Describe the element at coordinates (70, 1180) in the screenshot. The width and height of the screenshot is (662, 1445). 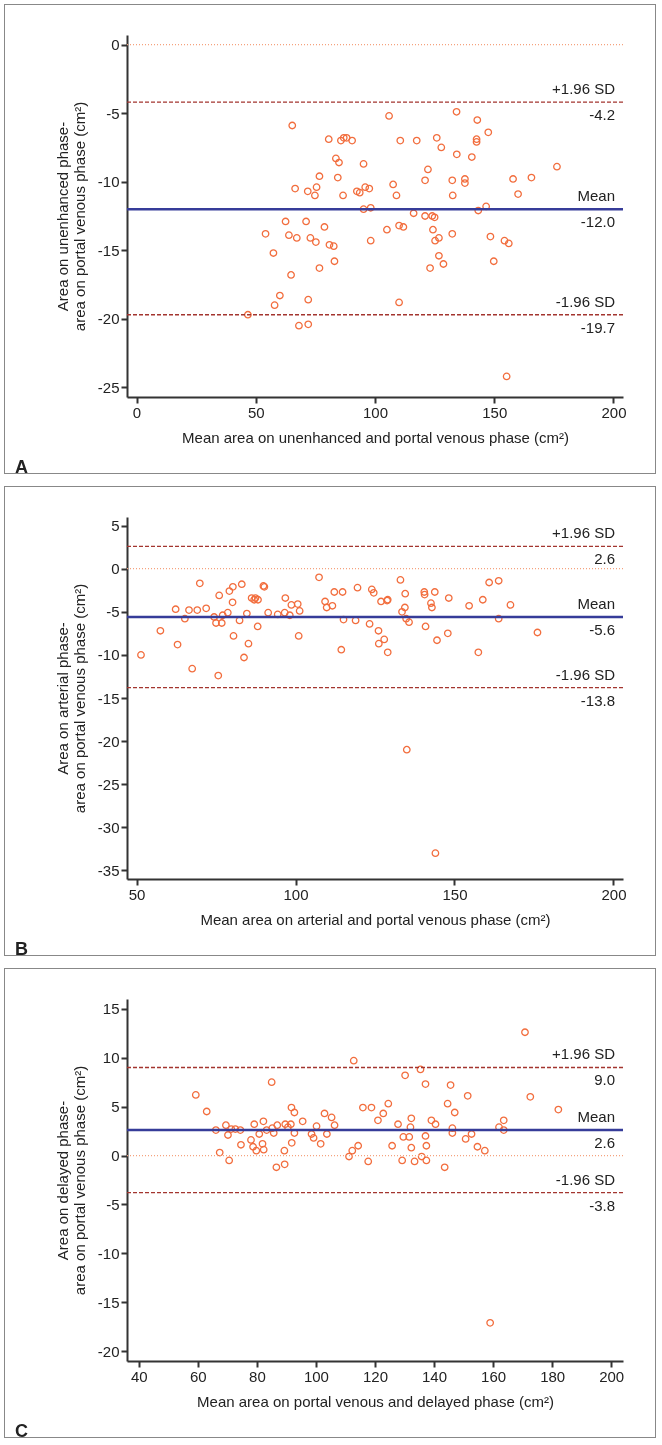
I see `y-axis-title: Area on delayed phase- area on portal venous phase (cm²)` at that location.